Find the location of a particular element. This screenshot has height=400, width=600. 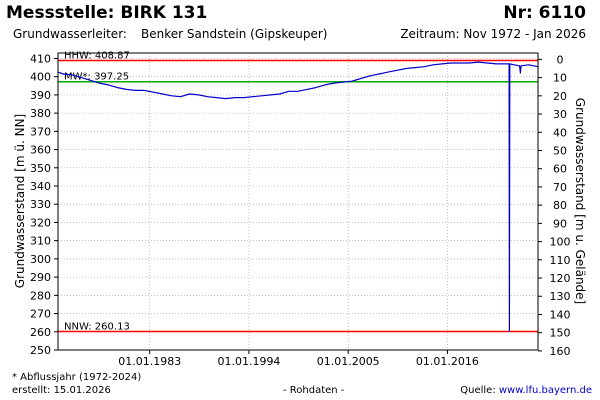

x-tick-label: 01.01.2016 is located at coordinates (447, 361).